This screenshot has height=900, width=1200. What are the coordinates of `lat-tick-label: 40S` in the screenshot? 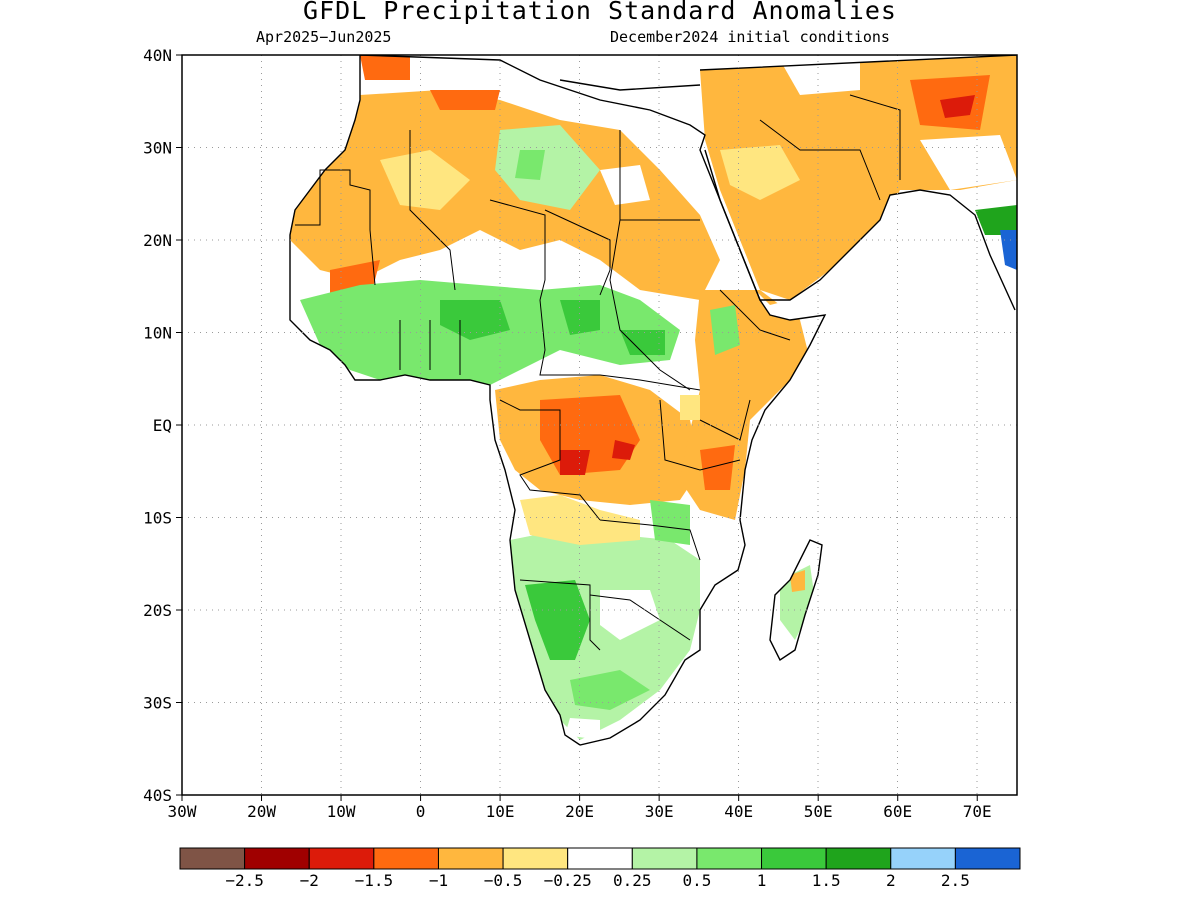 It's located at (157, 795).